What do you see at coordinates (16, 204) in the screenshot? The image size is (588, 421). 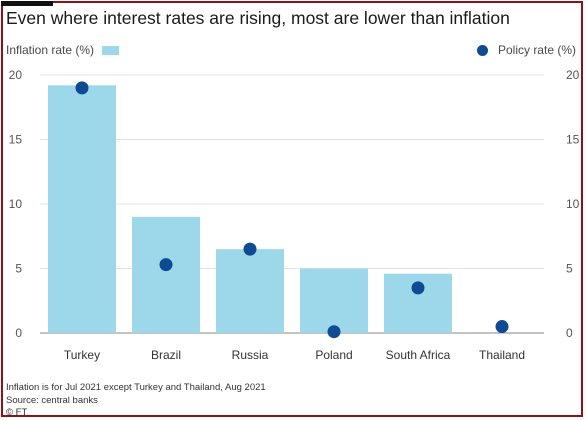 I see `y-tick-label-left: 10` at bounding box center [16, 204].